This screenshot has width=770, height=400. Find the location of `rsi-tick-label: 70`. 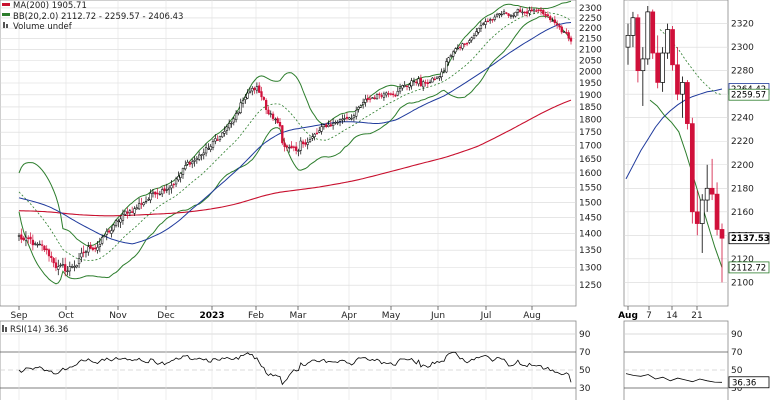

rsi-tick-label: 70 is located at coordinates (585, 353).